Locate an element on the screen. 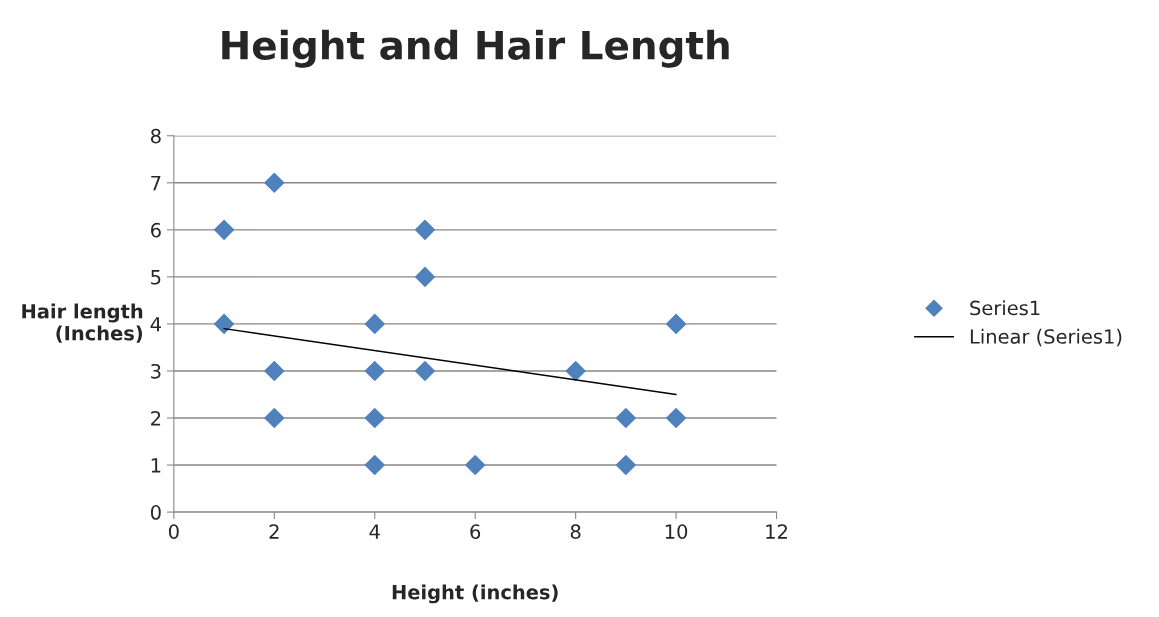 The image size is (1159, 617). x-axis-title: Height (inches) is located at coordinates (475, 594).